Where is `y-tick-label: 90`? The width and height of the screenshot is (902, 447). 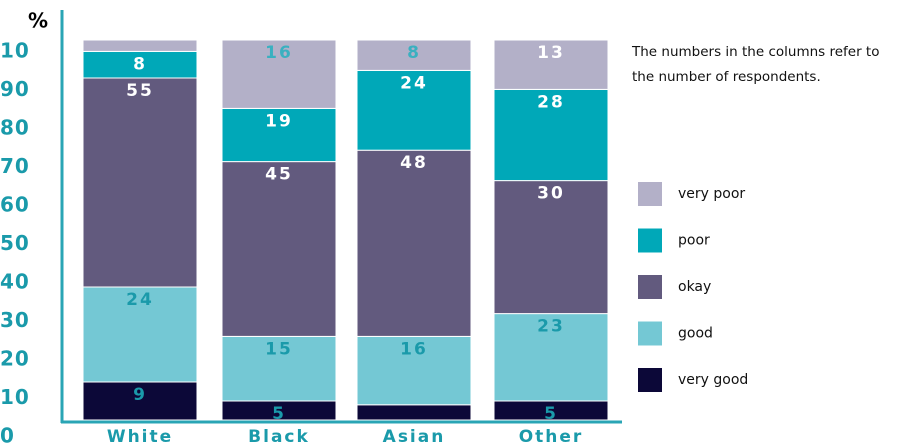
y-tick-label: 90 is located at coordinates (15, 89).